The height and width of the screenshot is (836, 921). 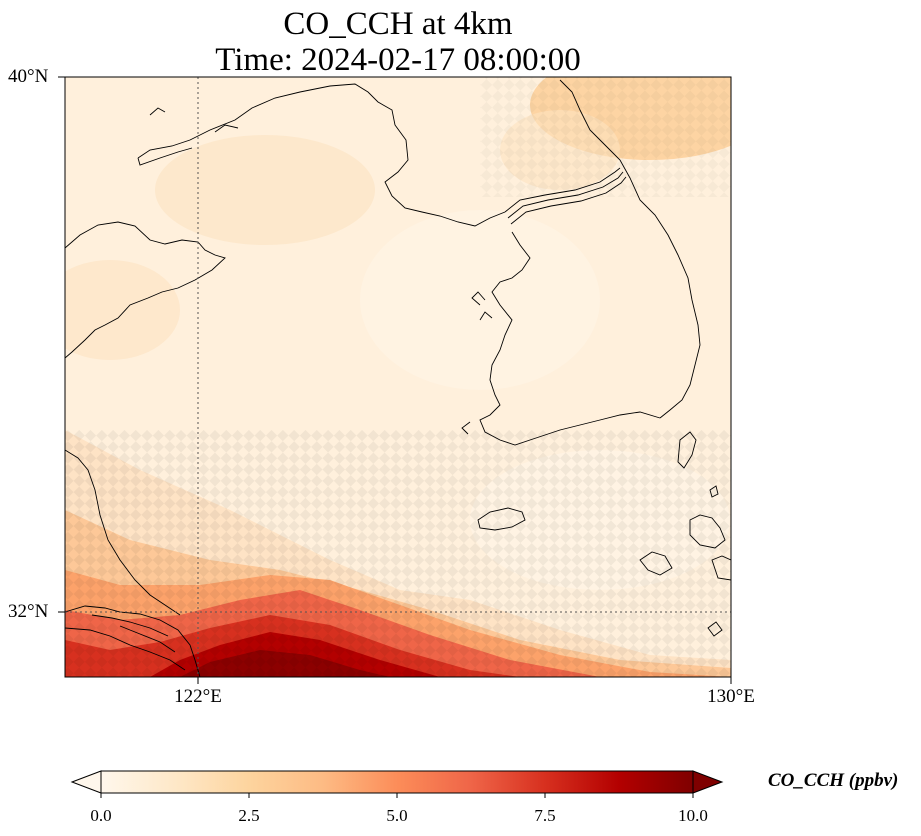 What do you see at coordinates (731, 696) in the screenshot?
I see `lon-label-130e: 130°E` at bounding box center [731, 696].